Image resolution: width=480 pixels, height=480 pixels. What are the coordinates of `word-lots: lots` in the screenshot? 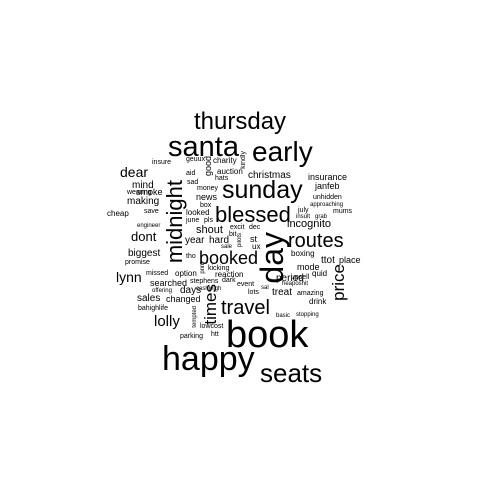 It's located at (253, 292).